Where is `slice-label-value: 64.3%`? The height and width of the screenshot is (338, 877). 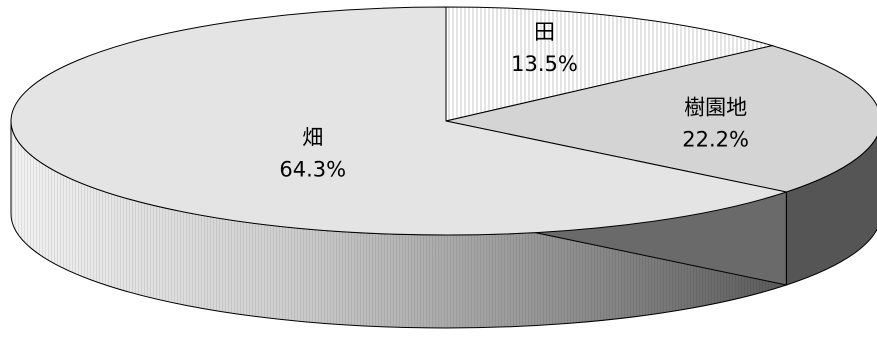
slice-label-value: 64.3% is located at coordinates (312, 170).